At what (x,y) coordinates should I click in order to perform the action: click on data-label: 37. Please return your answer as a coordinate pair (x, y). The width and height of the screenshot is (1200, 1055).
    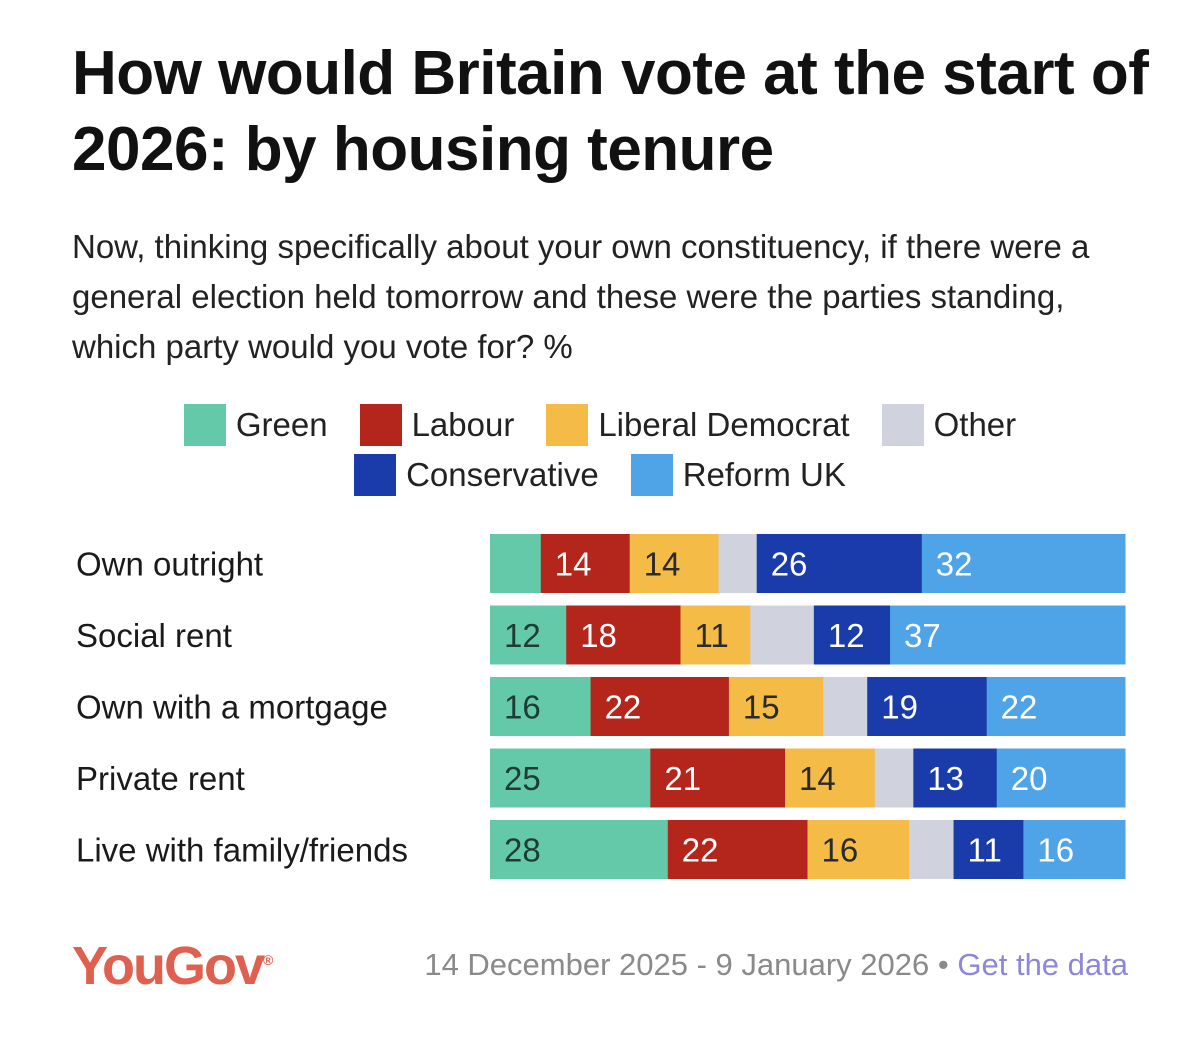
    Looking at the image, I should click on (922, 635).